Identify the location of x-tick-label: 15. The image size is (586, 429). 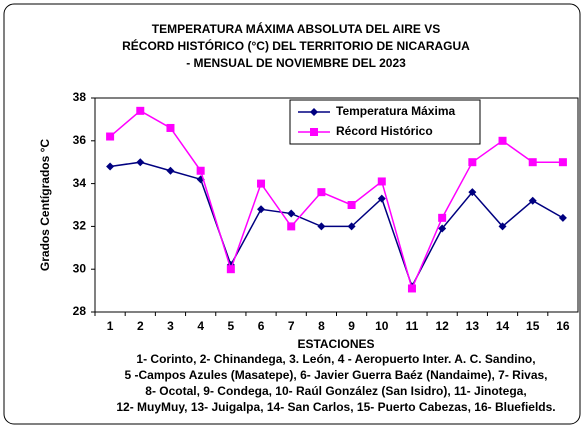
(533, 326).